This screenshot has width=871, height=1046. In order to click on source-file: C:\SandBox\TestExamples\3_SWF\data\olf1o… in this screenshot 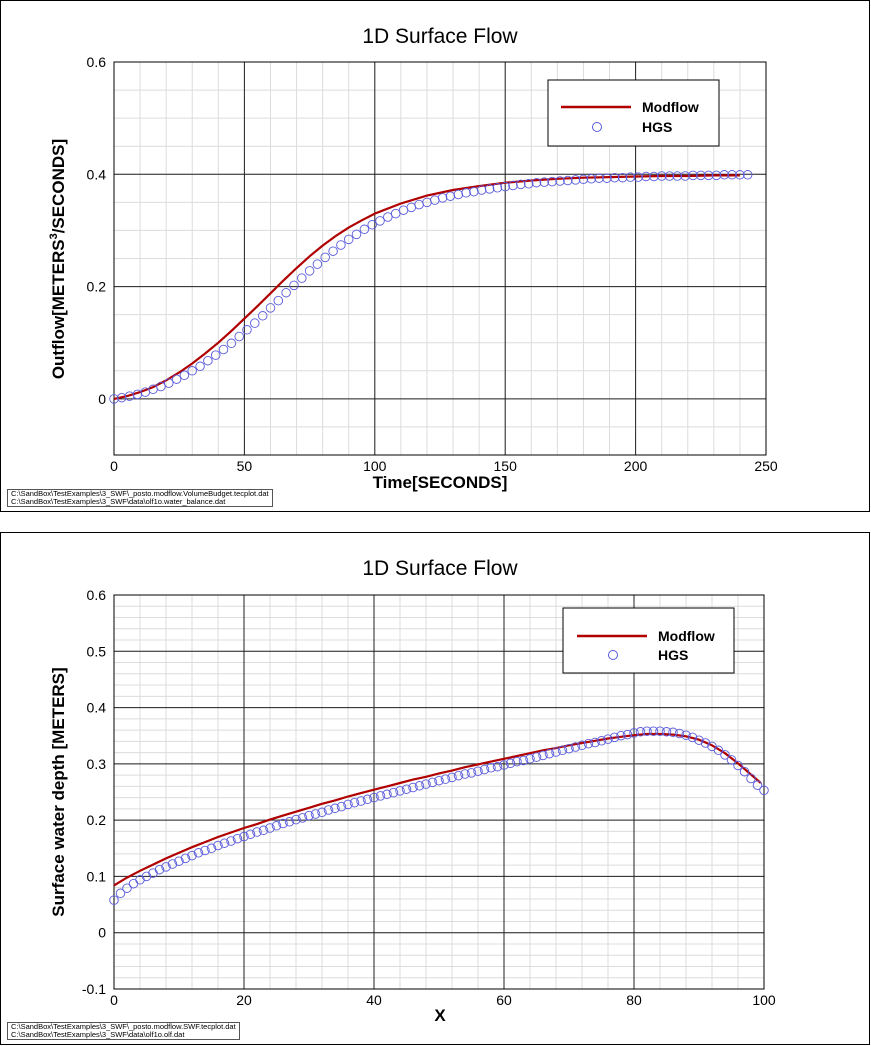, I will do `click(118, 501)`.